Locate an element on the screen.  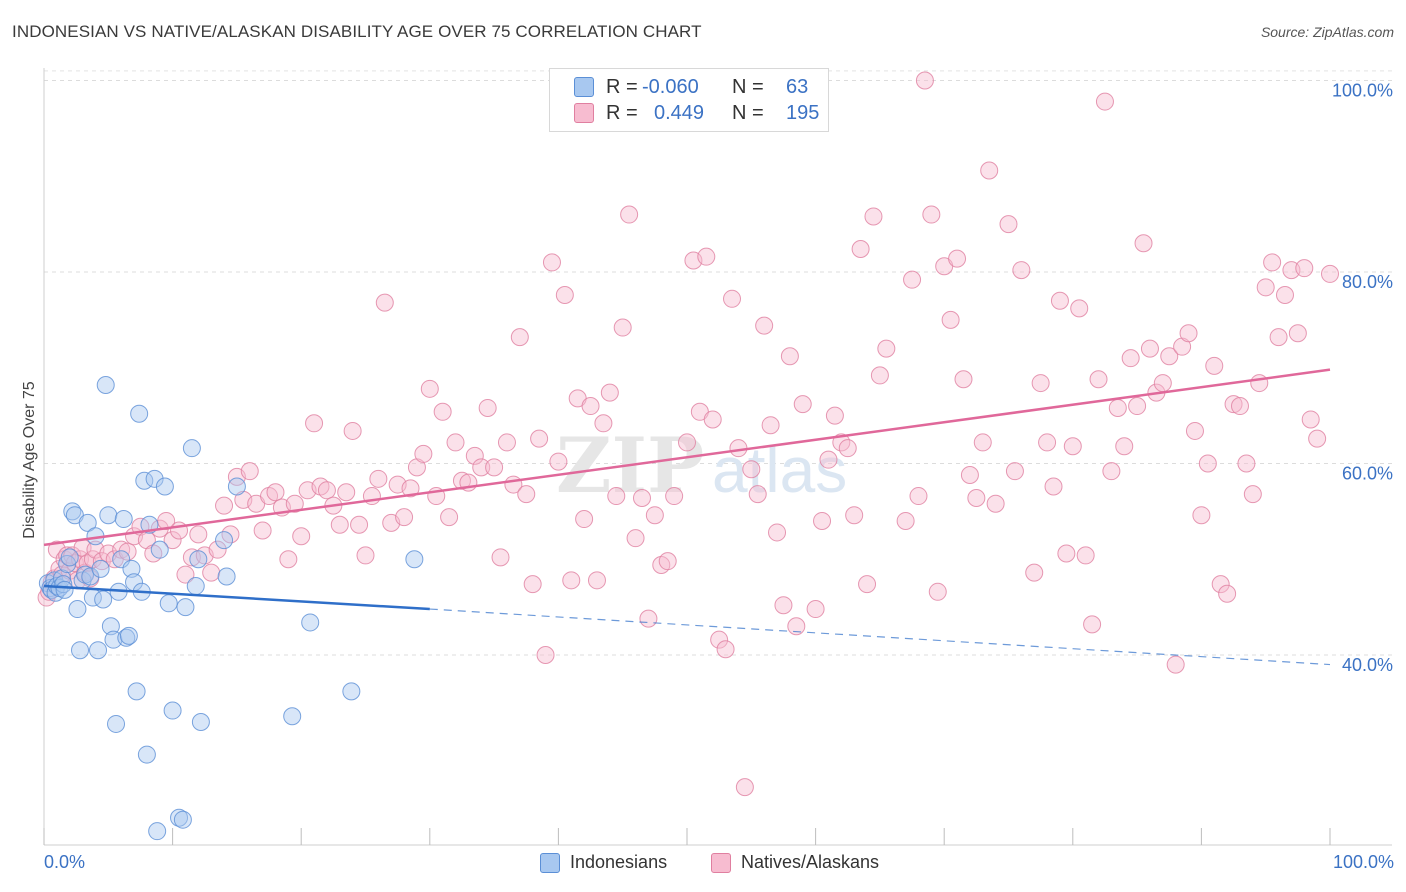
legend-swatch-indonesians is located at coordinates (584, 87).